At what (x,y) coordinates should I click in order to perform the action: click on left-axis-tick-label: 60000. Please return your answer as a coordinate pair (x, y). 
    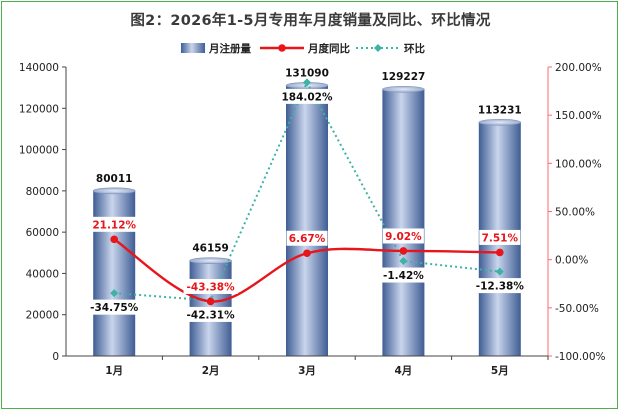
    Looking at the image, I should click on (42, 233).